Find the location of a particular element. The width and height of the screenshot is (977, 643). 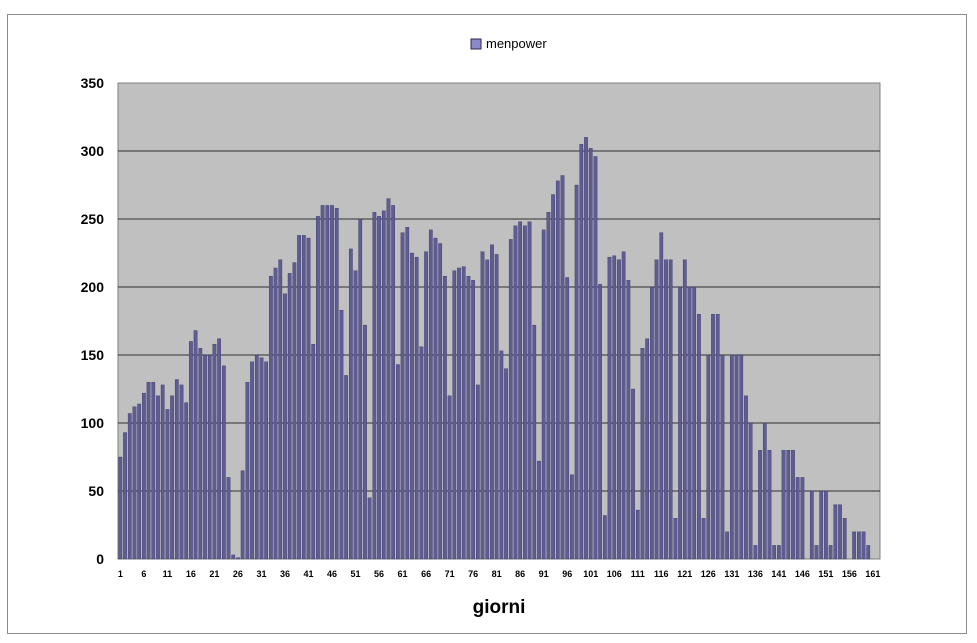

x-tick-label: 61 is located at coordinates (403, 574).